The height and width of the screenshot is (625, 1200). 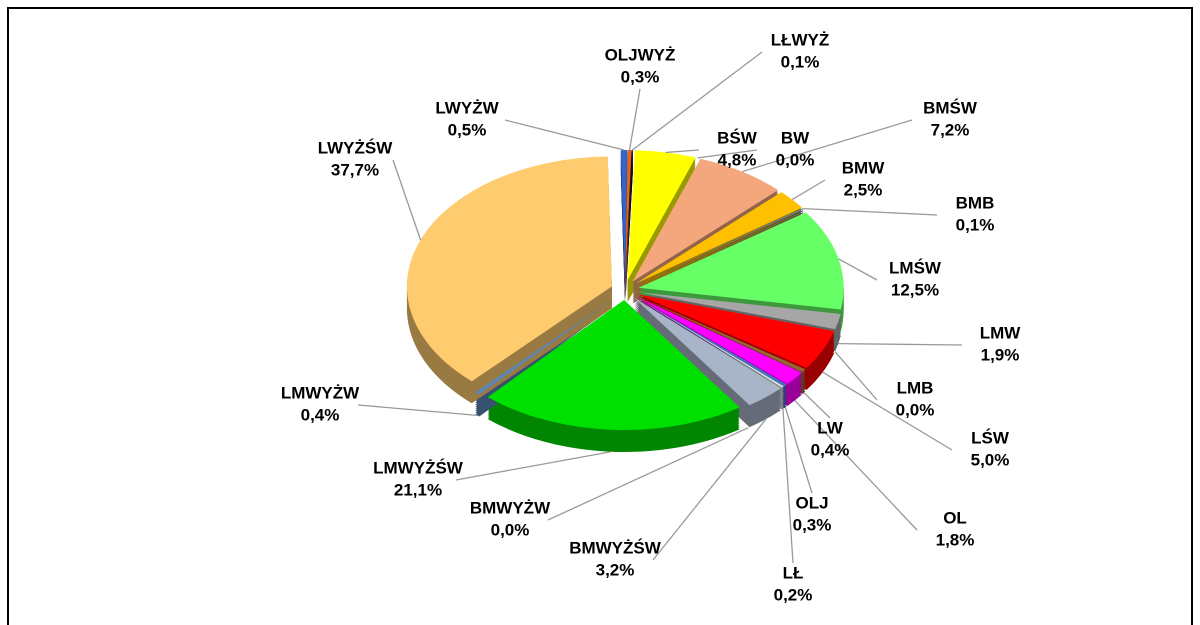 What do you see at coordinates (915, 387) in the screenshot?
I see `category-label: LMB` at bounding box center [915, 387].